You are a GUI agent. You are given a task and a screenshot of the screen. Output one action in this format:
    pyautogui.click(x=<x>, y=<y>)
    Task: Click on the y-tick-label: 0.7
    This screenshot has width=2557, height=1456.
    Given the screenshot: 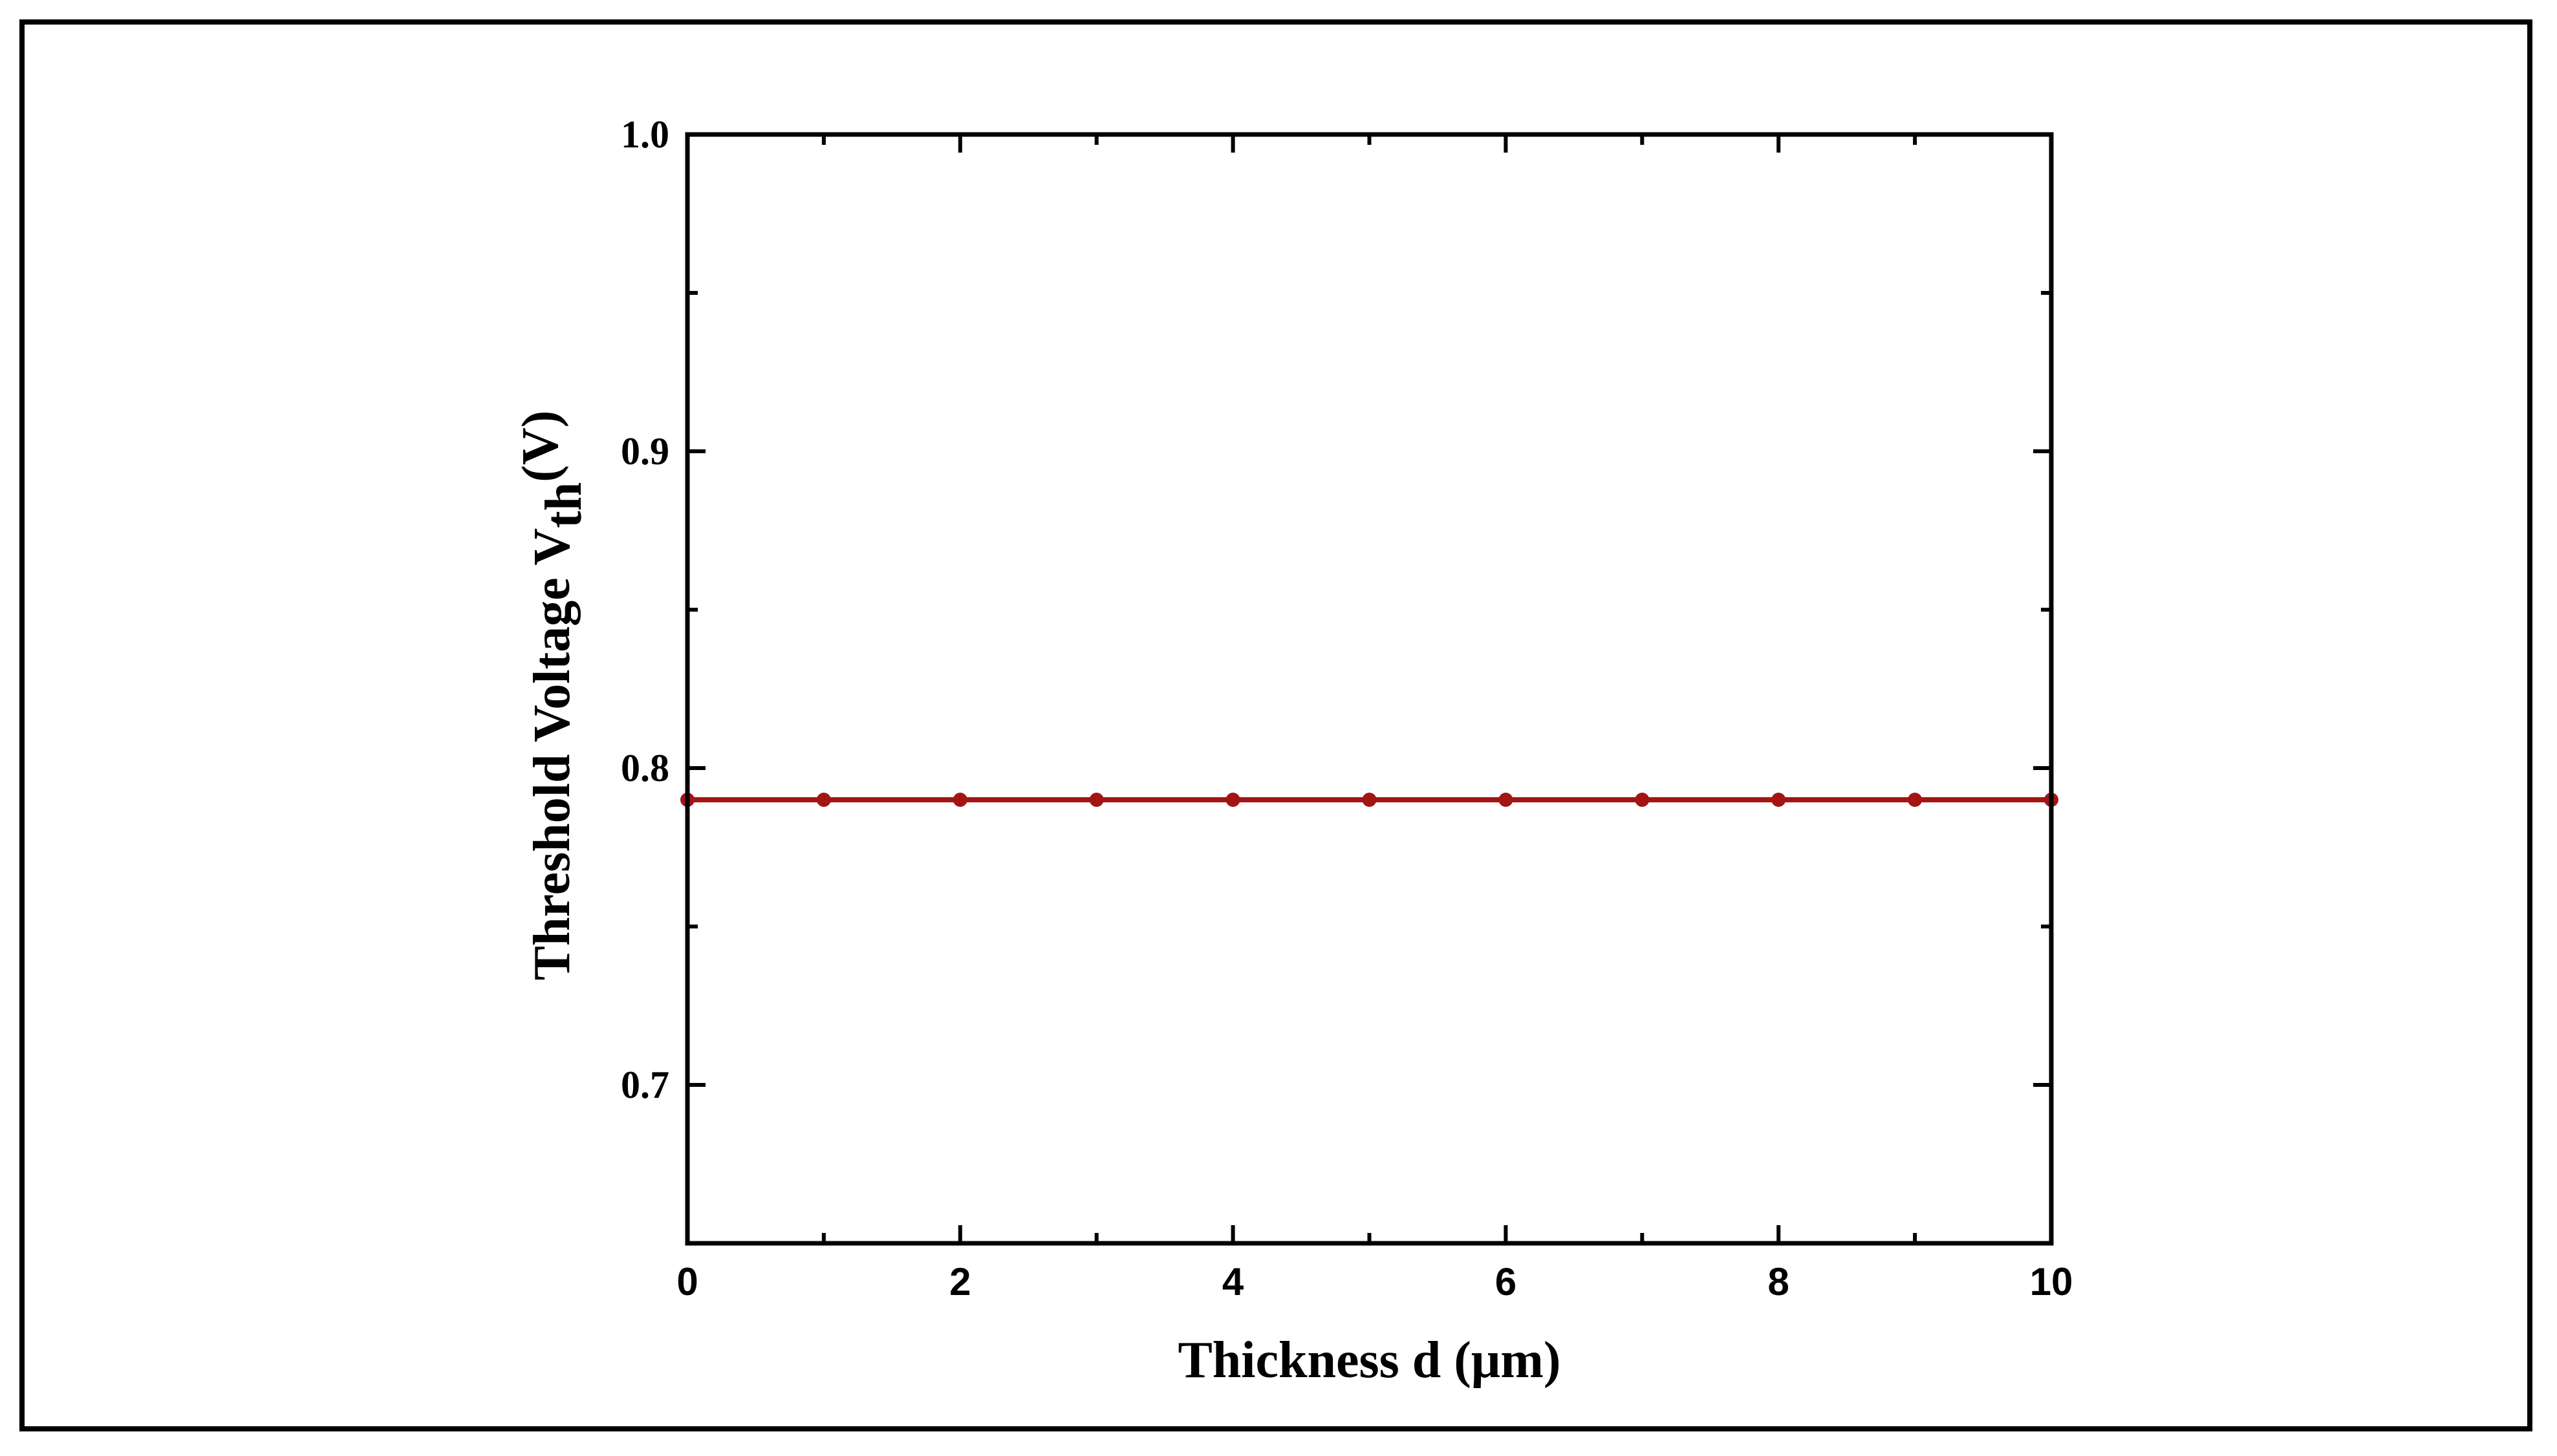 What is the action you would take?
    pyautogui.click(x=645, y=1085)
    